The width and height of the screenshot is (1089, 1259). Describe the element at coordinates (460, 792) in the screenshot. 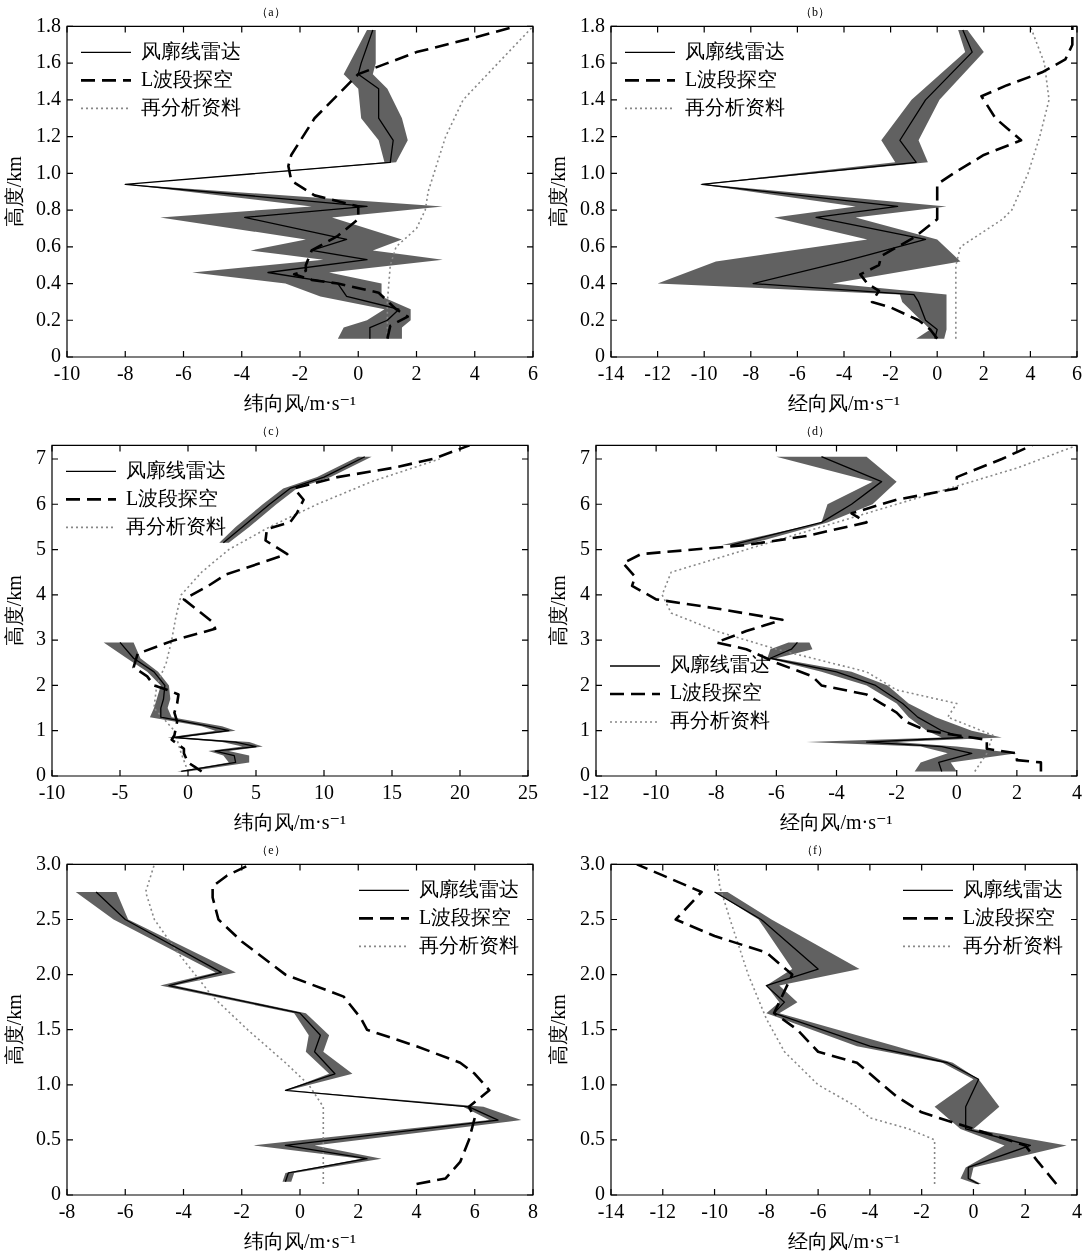

I see `x-tick-label: 20` at that location.